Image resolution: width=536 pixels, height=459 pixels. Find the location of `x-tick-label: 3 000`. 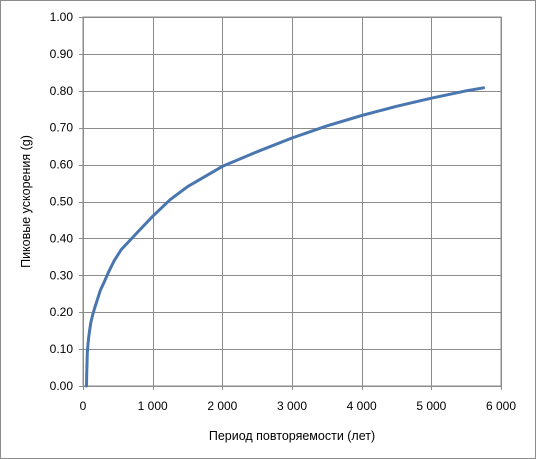

x-tick-label: 3 000 is located at coordinates (292, 406).